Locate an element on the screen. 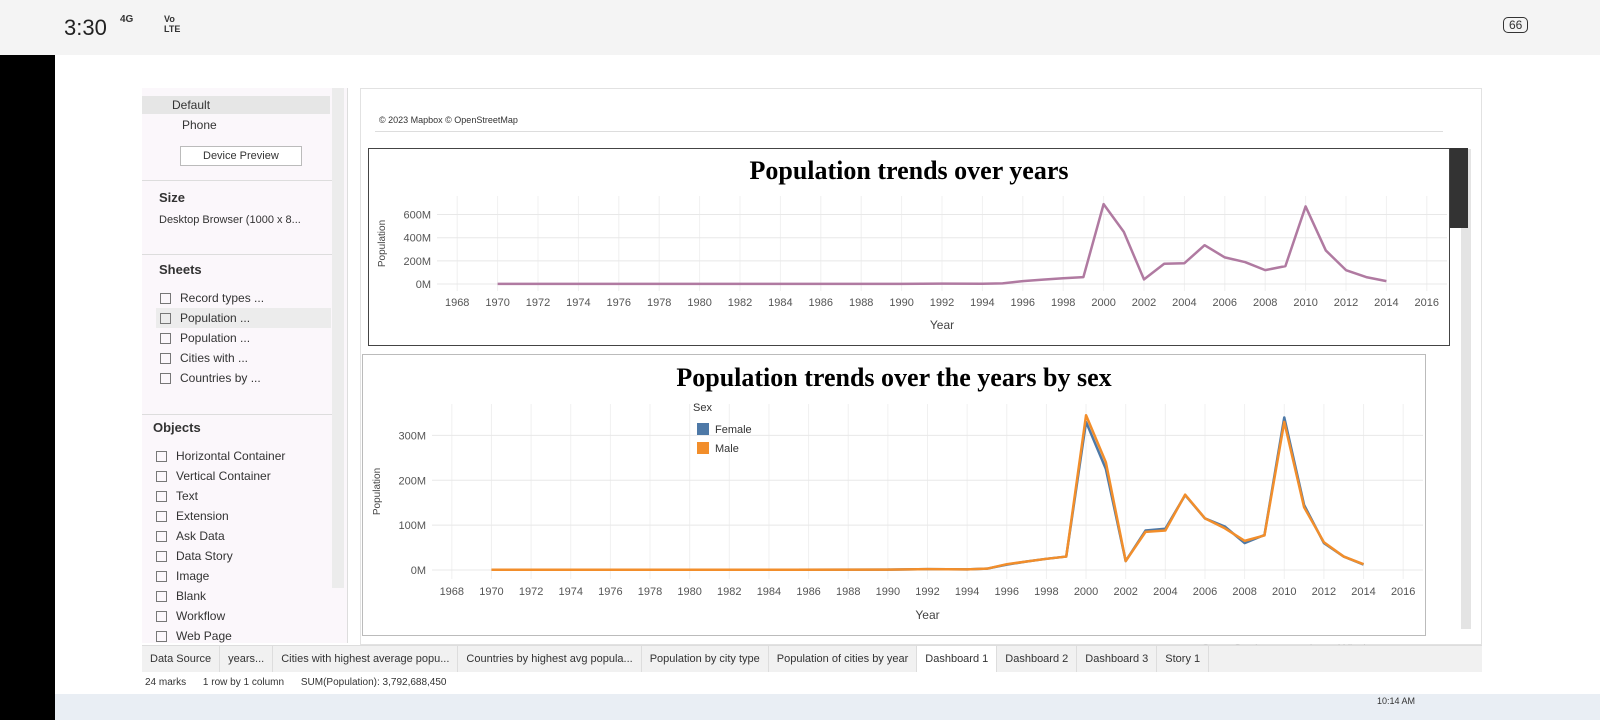 The height and width of the screenshot is (720, 1600). section-heading: Size is located at coordinates (172, 197).